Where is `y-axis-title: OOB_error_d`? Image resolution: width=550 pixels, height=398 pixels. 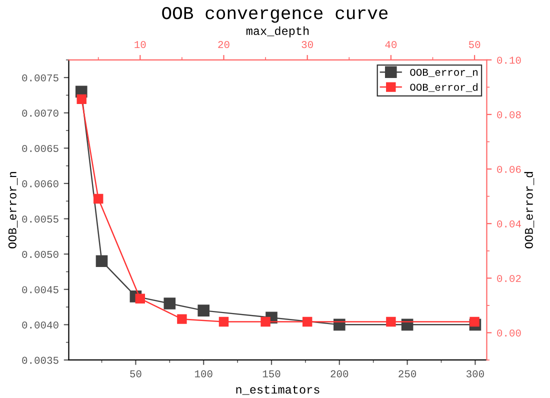
y-axis-title: OOB_error_d is located at coordinates (529, 210).